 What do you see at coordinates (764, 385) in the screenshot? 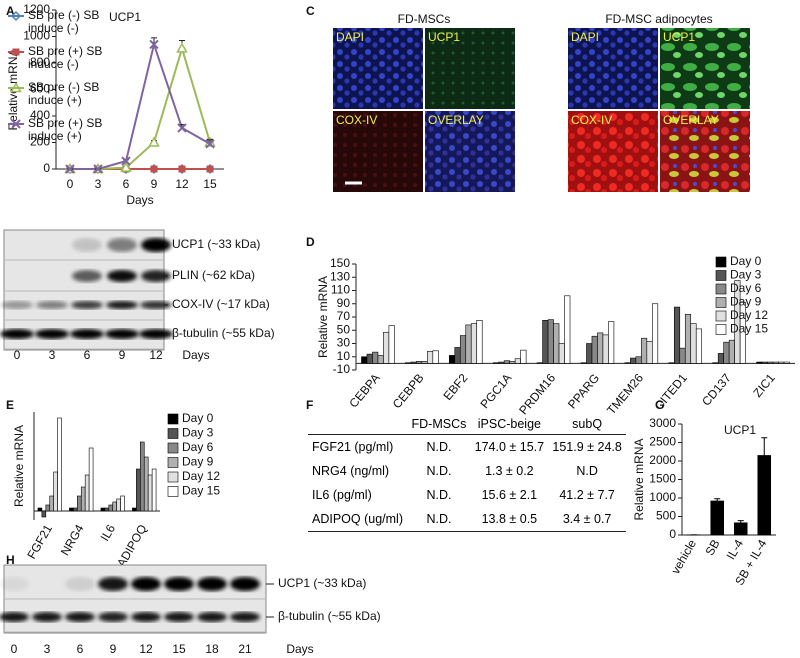
I see `x-tick-label: ZIC1` at bounding box center [764, 385].